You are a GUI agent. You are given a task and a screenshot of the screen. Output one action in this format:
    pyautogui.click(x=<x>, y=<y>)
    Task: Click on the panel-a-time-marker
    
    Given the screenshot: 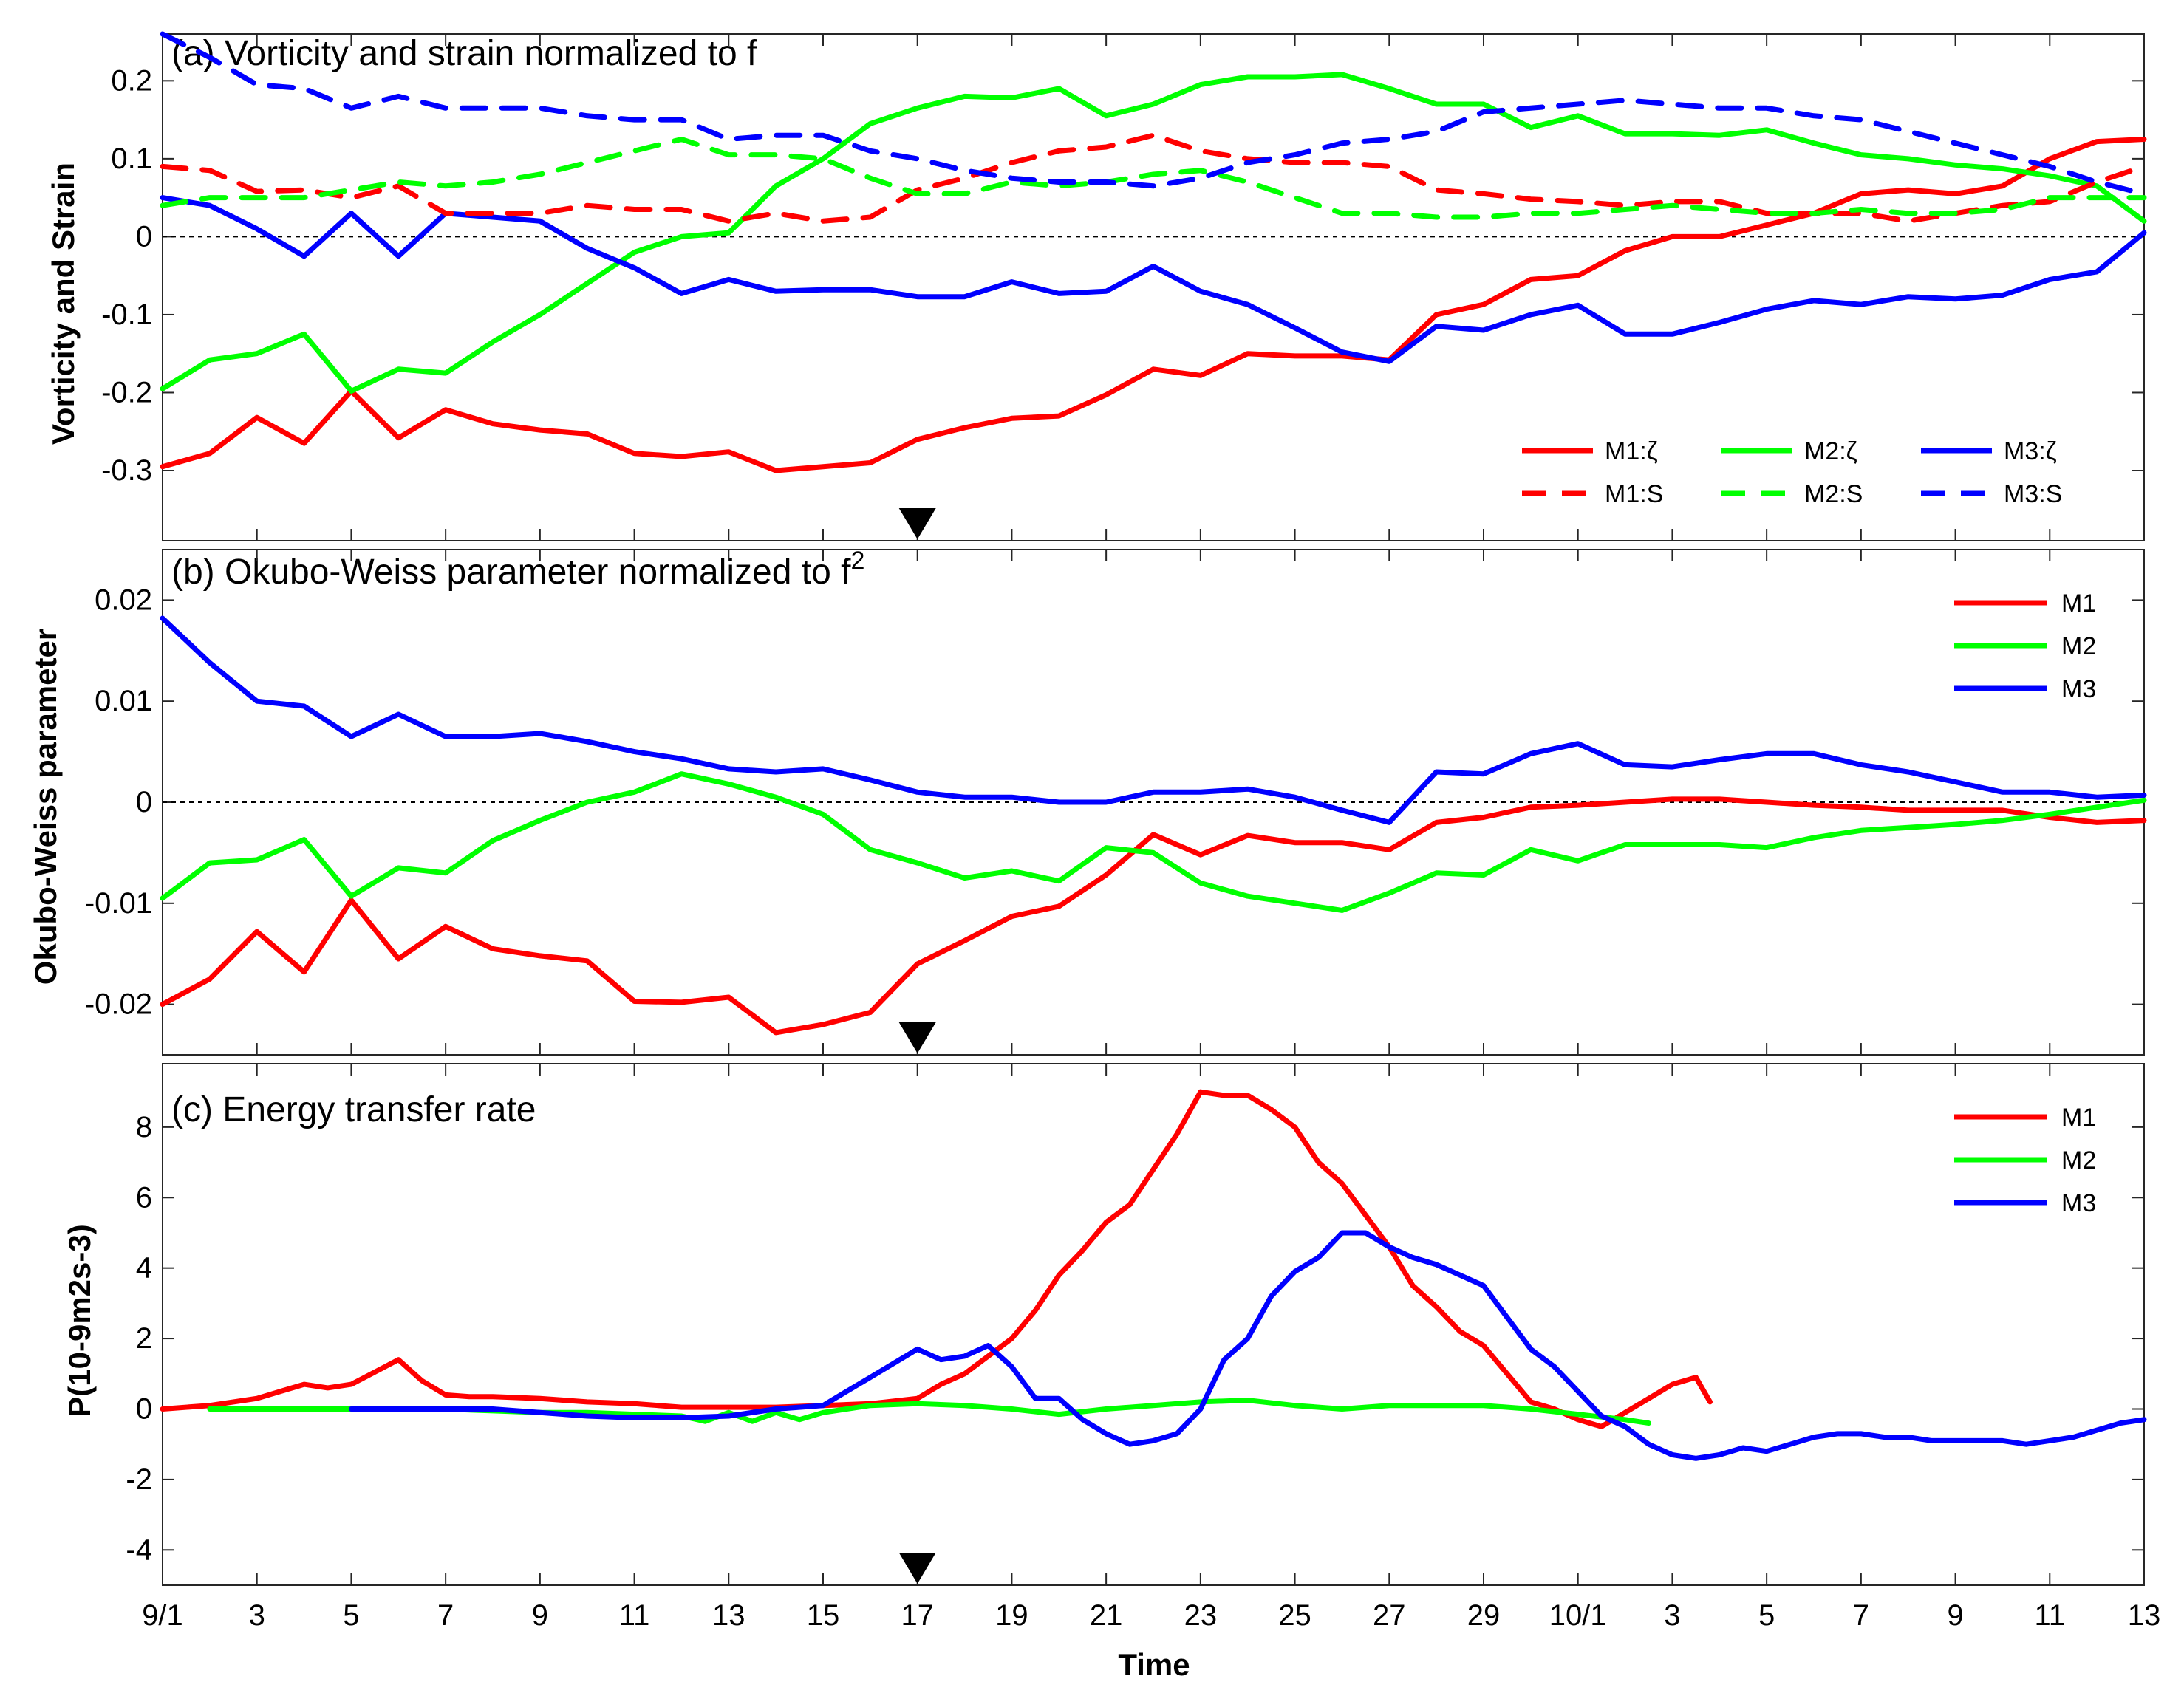 What is the action you would take?
    pyautogui.click(x=917, y=523)
    